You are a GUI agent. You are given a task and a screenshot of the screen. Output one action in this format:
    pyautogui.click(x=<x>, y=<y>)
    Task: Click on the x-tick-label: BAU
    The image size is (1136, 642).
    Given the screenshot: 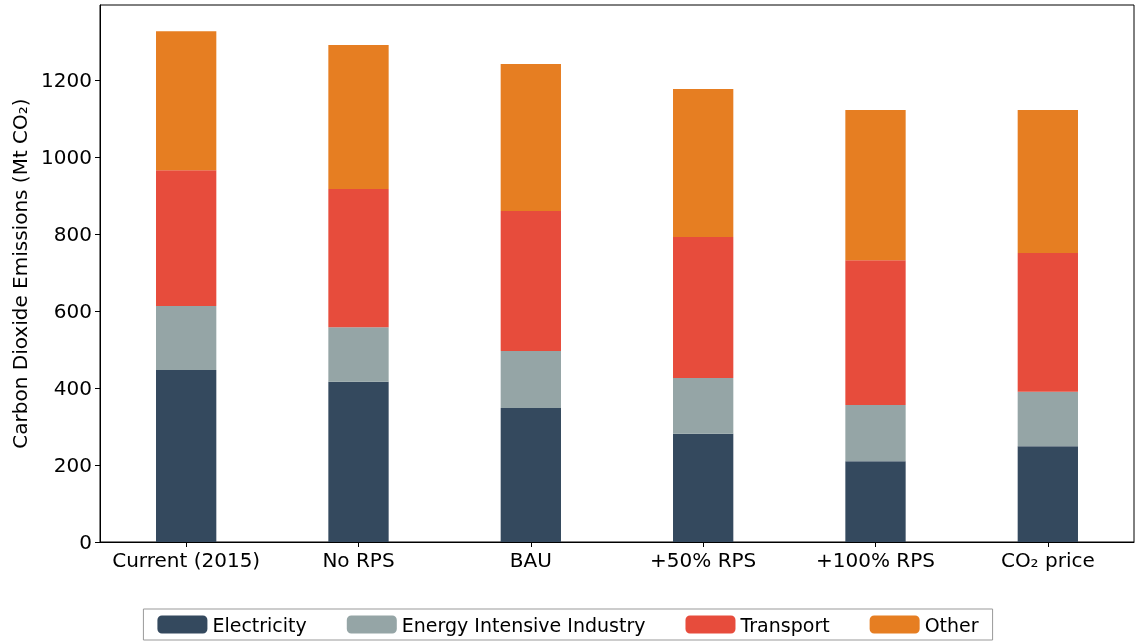 What is the action you would take?
    pyautogui.click(x=530, y=560)
    